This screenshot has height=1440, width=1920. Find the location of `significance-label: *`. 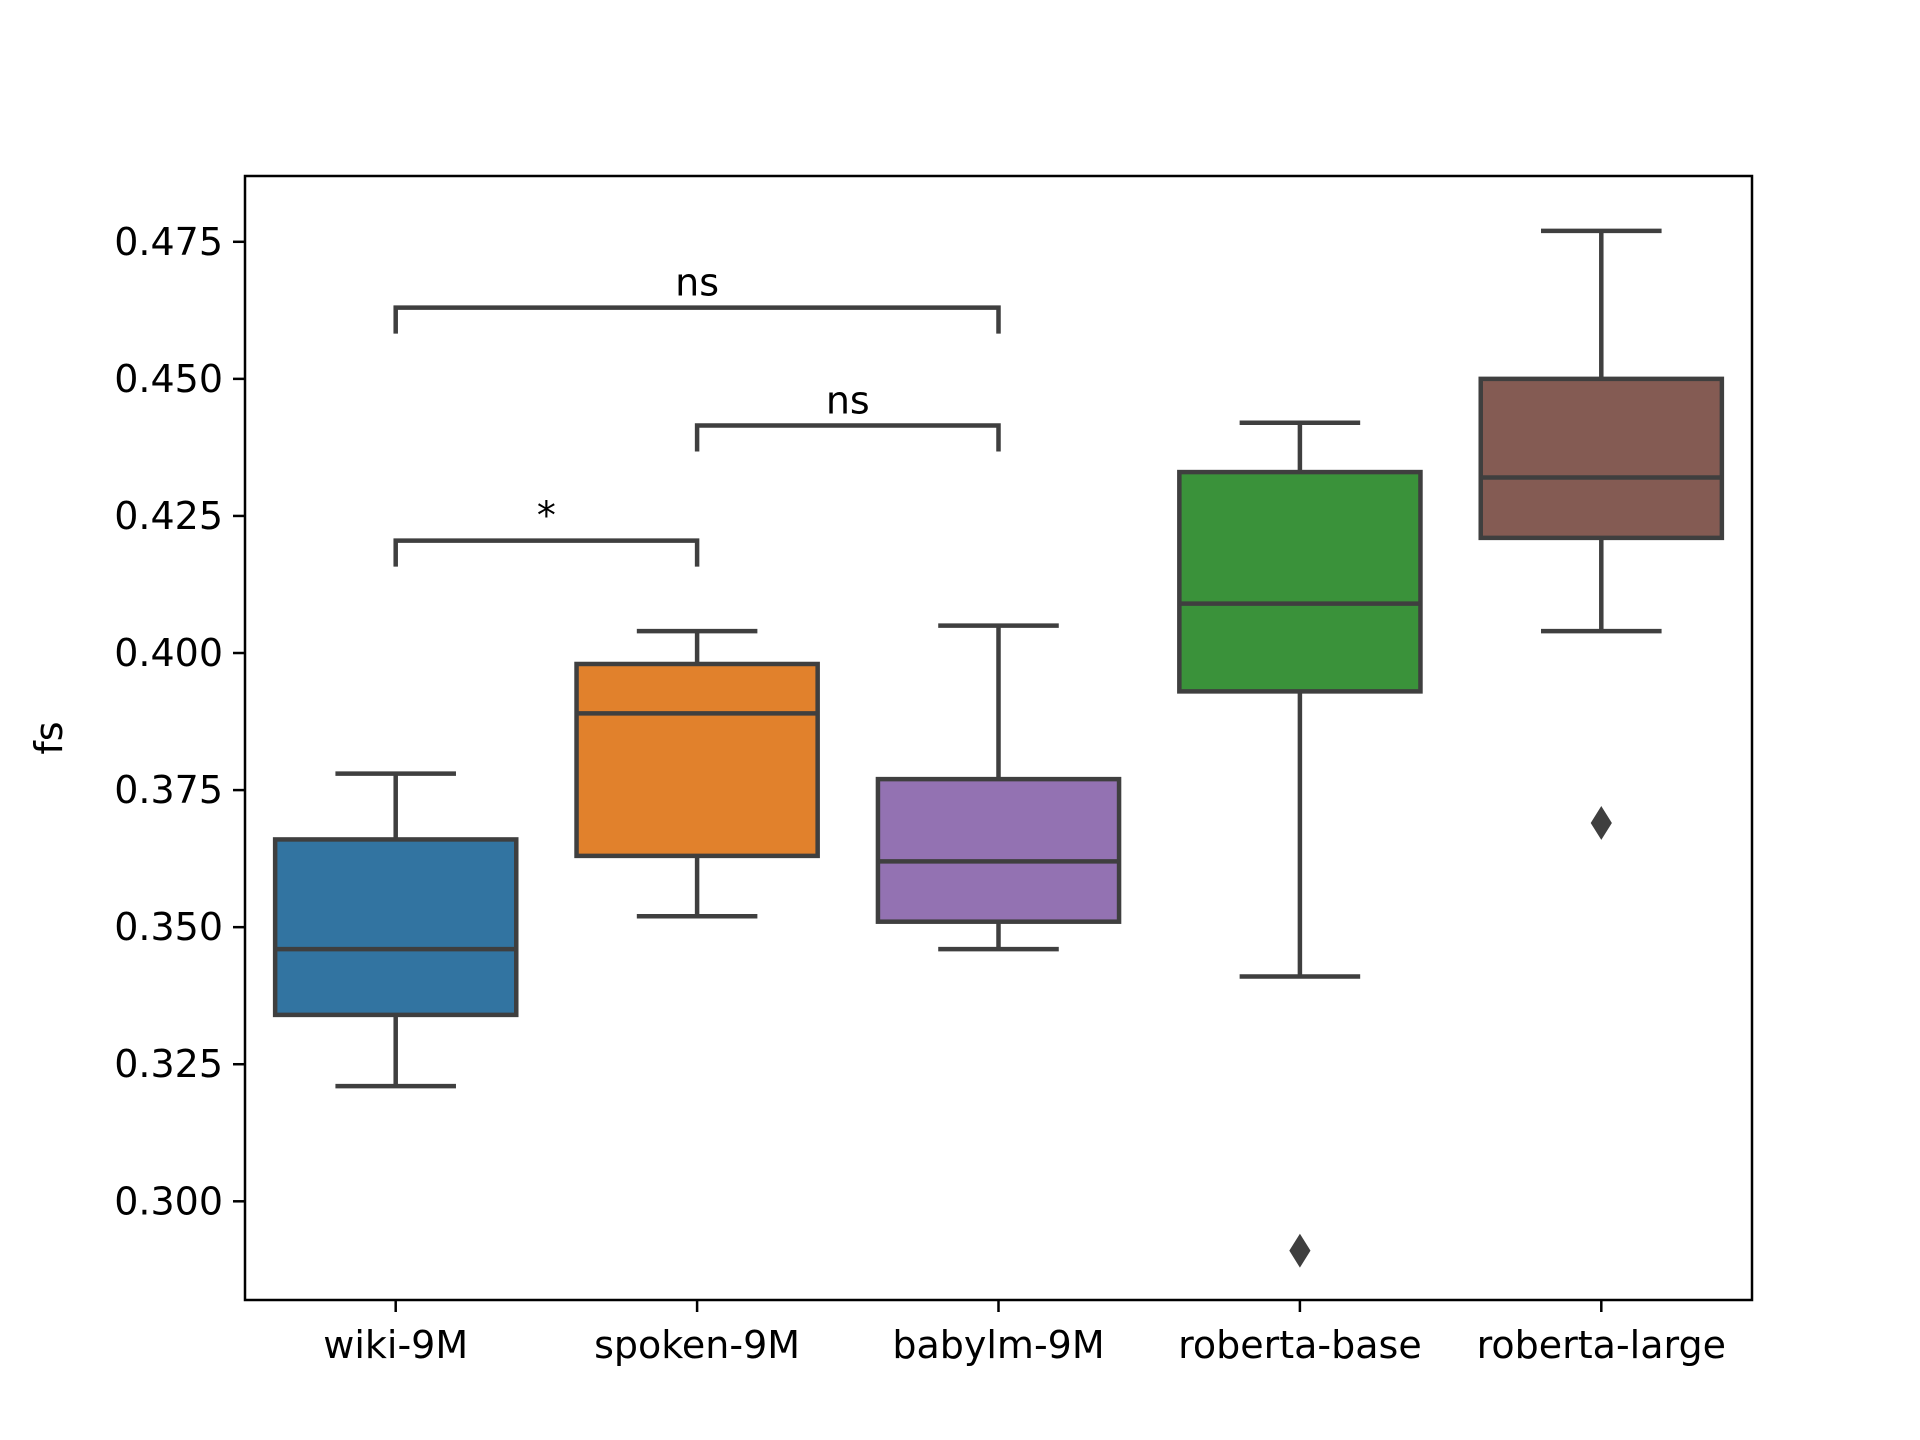

significance-label: * is located at coordinates (546, 516).